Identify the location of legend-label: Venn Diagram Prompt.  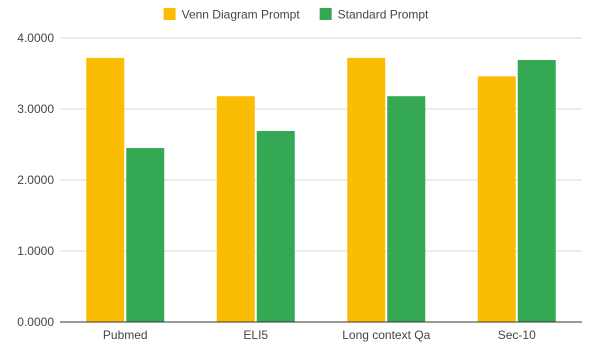
(241, 15).